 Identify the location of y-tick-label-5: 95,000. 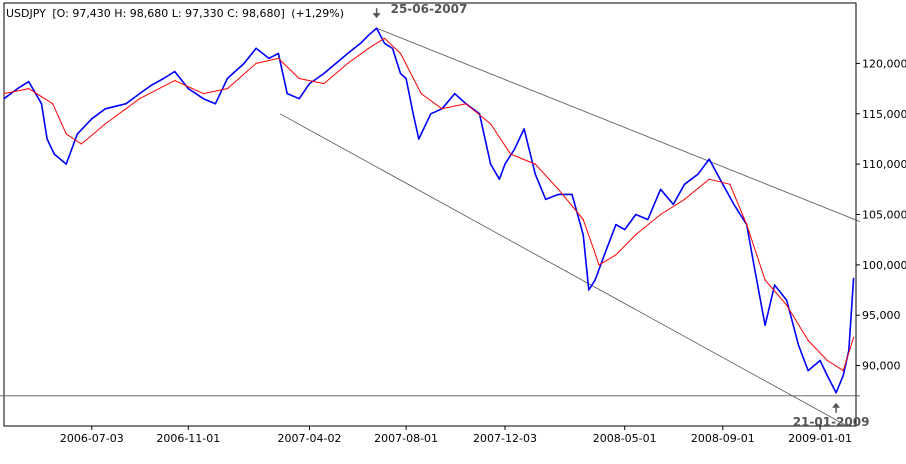
(881, 315).